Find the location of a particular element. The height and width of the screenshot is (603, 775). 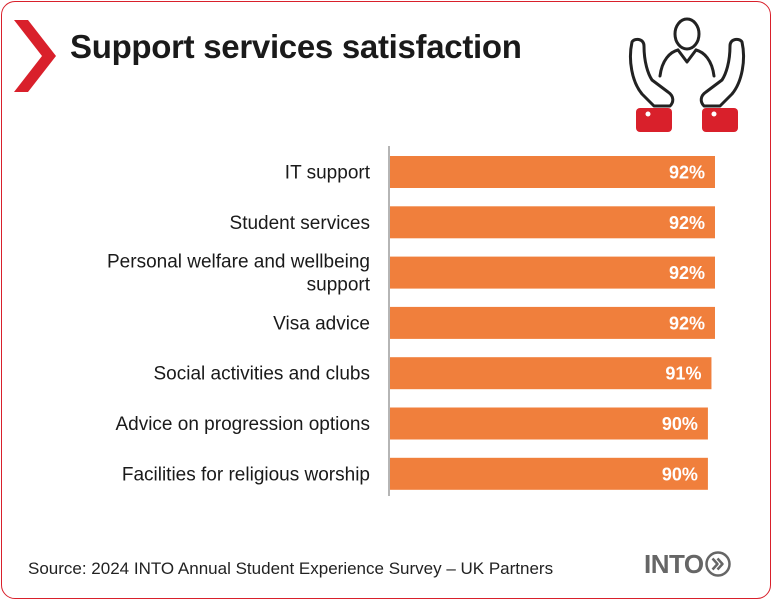

category-label: Social activities and clubs is located at coordinates (262, 374).